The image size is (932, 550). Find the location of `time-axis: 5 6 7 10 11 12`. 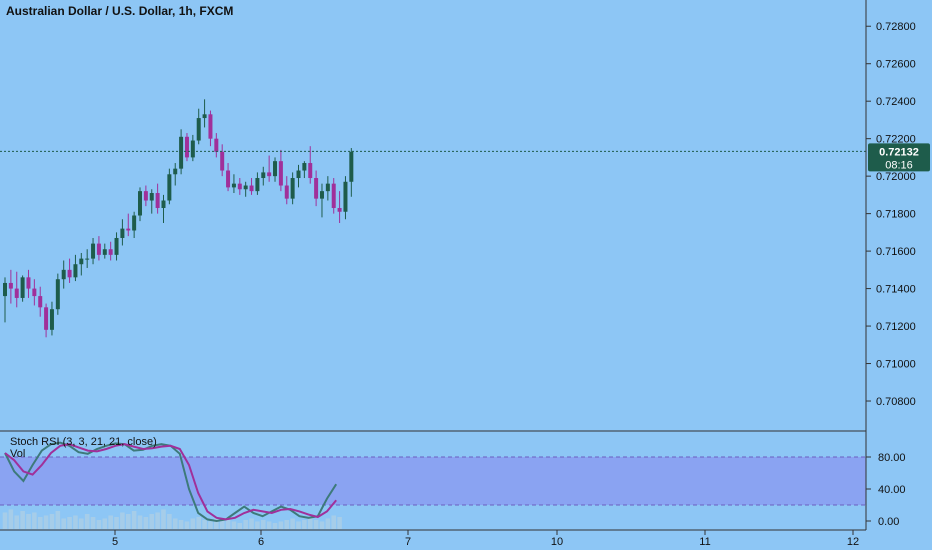

time-axis: 5 6 7 10 11 12 is located at coordinates (485, 539).